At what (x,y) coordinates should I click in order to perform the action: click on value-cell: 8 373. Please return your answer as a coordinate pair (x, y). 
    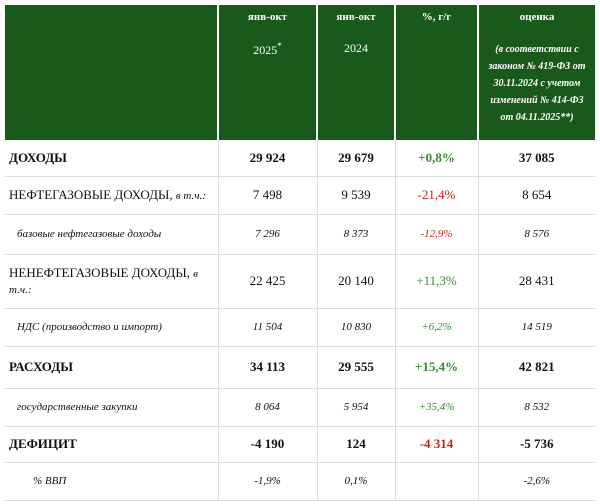
    Looking at the image, I should click on (355, 234).